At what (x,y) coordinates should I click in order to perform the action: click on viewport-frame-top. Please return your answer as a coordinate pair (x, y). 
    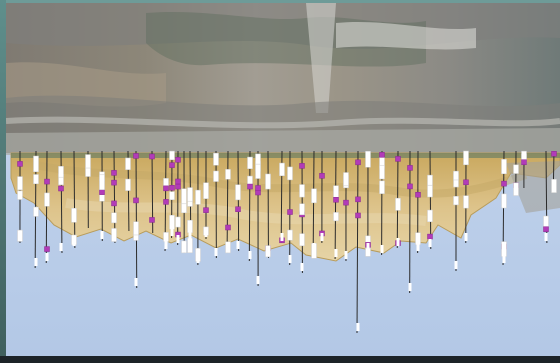
    Looking at the image, I should click on (280, 1).